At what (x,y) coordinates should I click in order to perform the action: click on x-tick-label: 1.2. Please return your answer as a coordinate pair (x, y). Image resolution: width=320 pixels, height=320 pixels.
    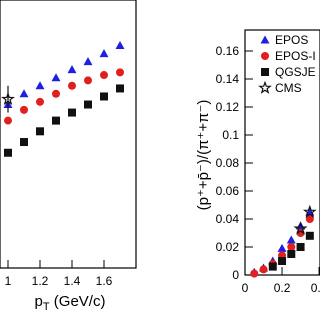
    Looking at the image, I should click on (40, 281).